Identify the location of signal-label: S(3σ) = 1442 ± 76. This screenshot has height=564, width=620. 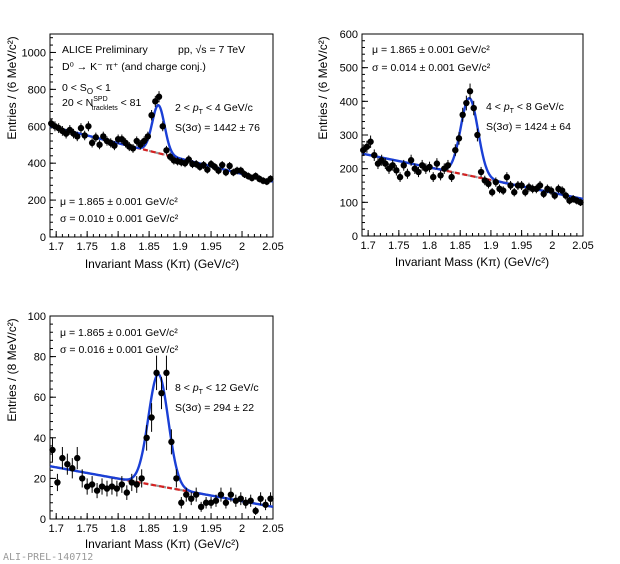
(217, 128).